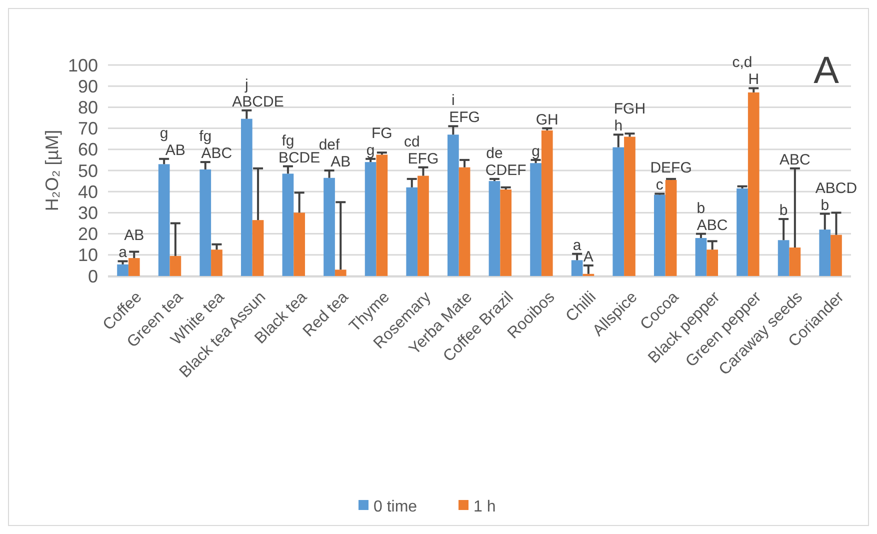 The height and width of the screenshot is (534, 877). I want to click on legend-label: 0 time, so click(396, 507).